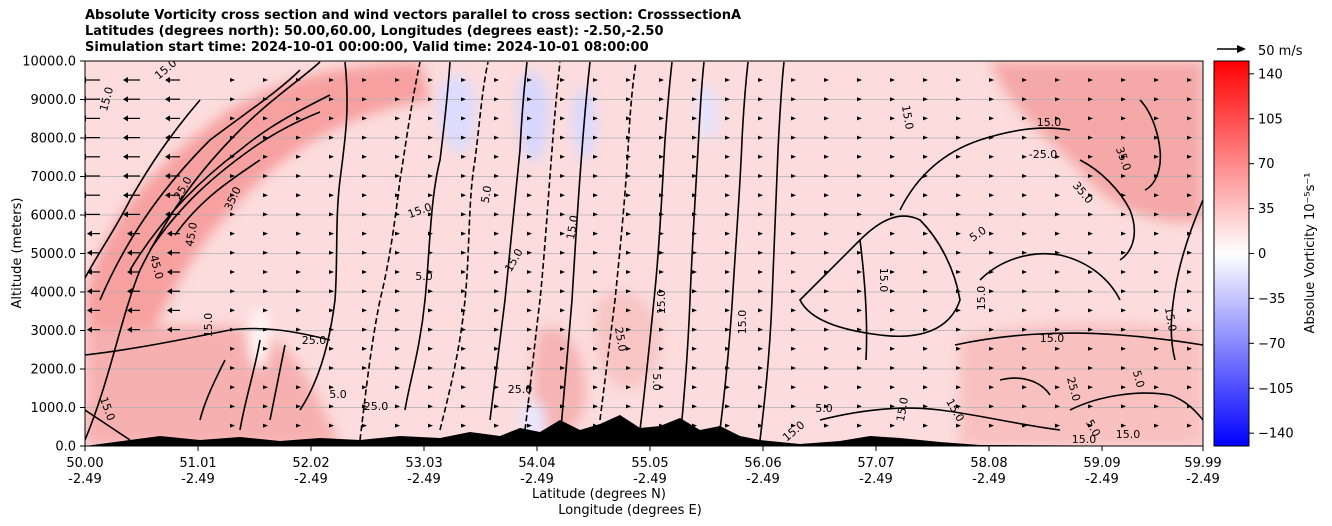  I want to click on y-tick-label: 8000.0, so click(54, 139).